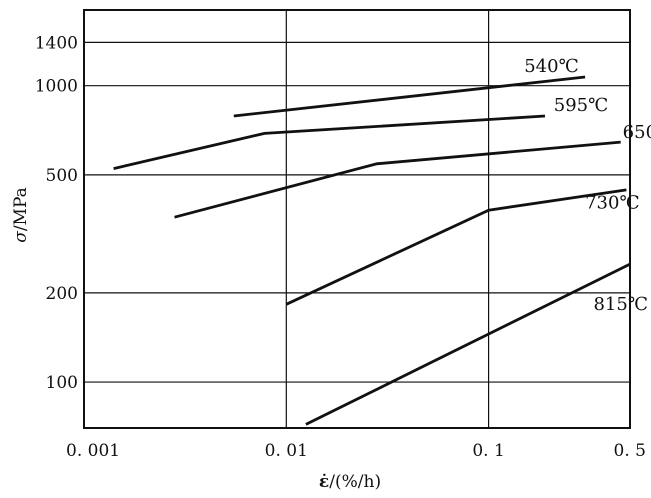 The height and width of the screenshot is (498, 651). I want to click on x-axis-label: ε̇/(%/h), so click(350, 482).